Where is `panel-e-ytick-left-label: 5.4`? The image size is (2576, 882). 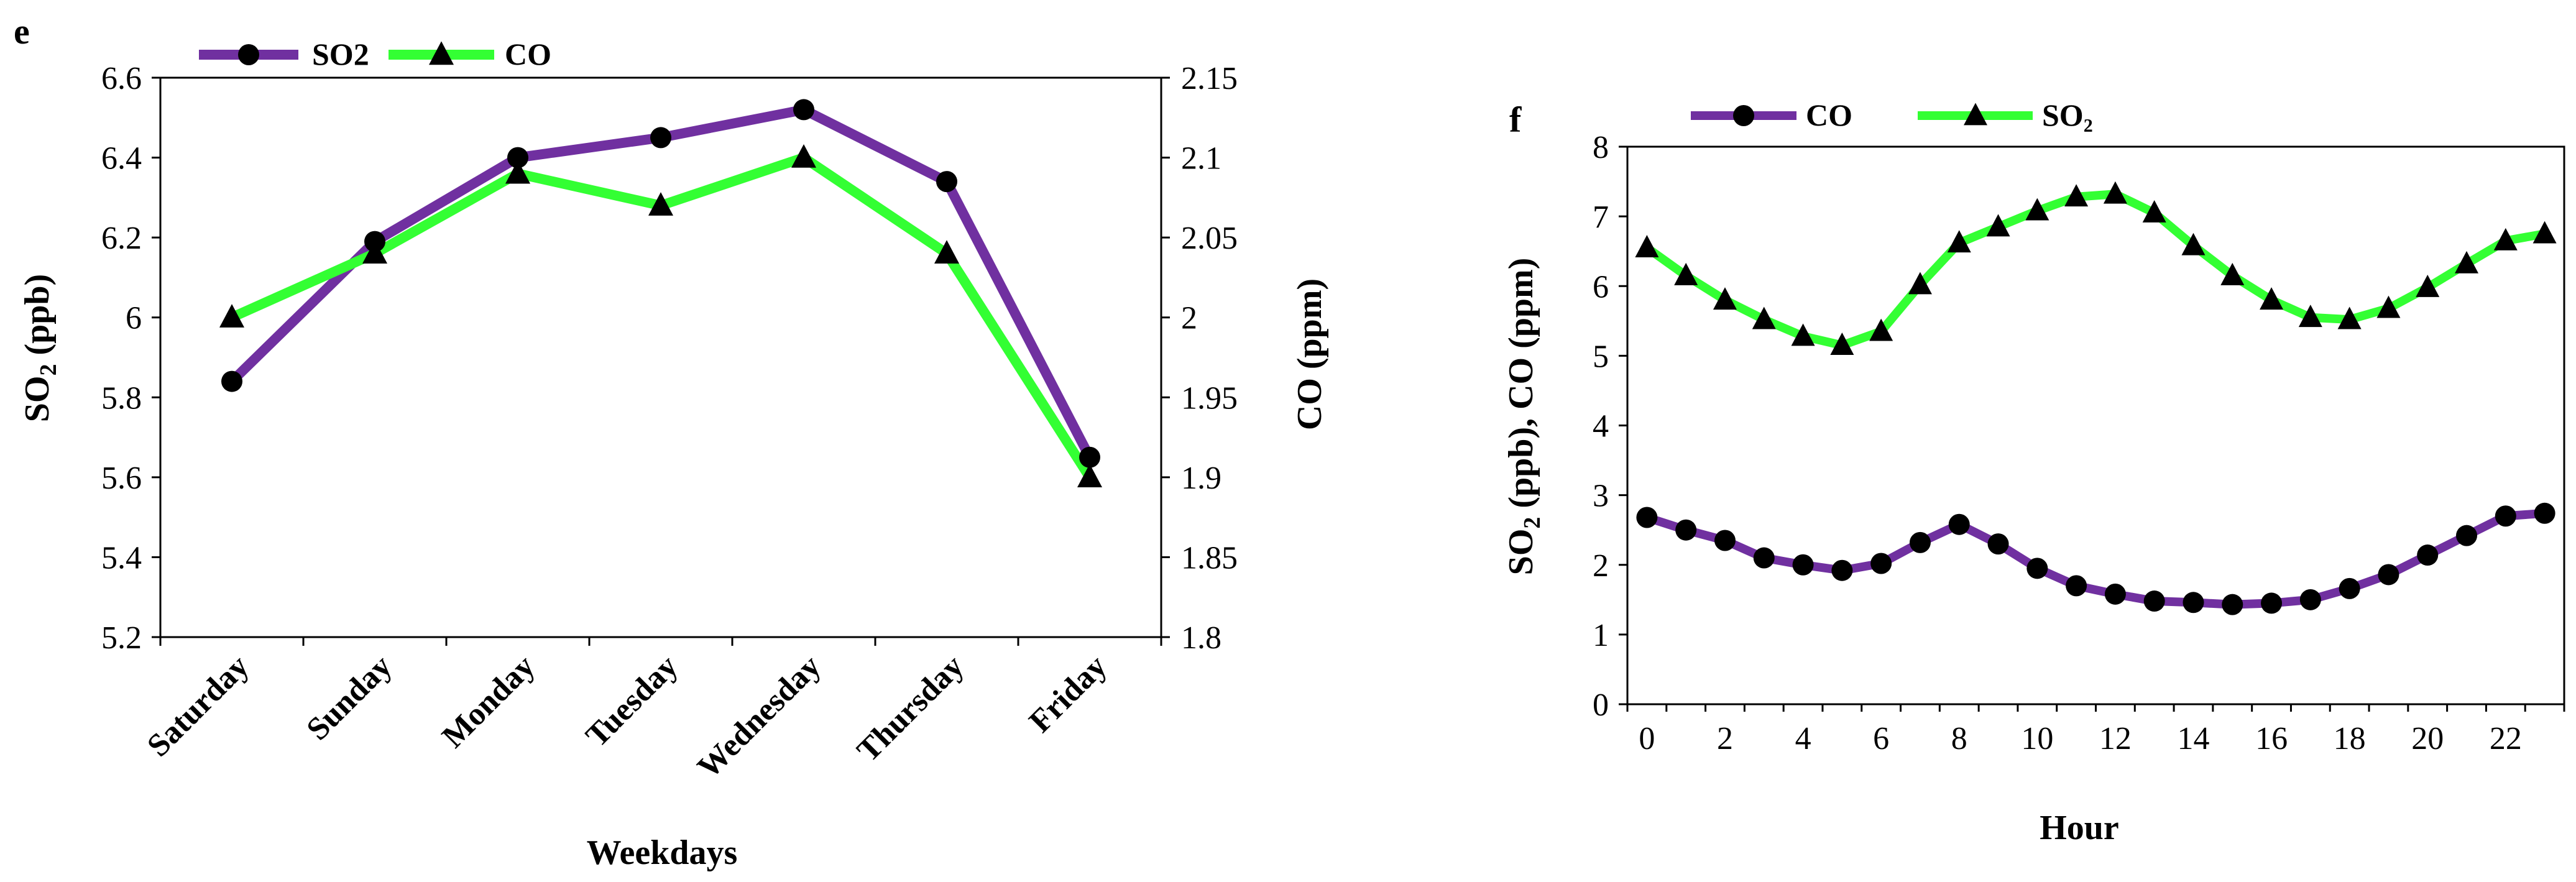
panel-e-ytick-left-label: 5.4 is located at coordinates (121, 558).